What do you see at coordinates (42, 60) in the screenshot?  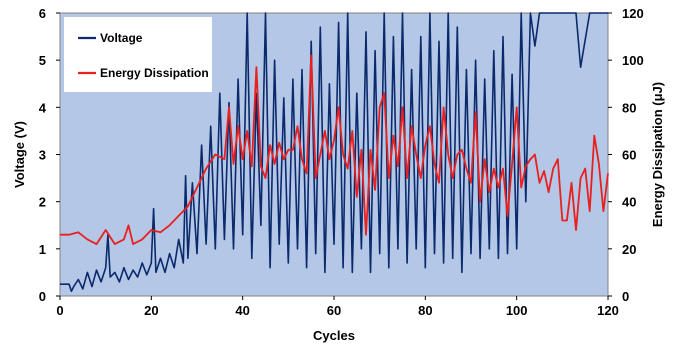 I see `y-left-tick-label: 5` at bounding box center [42, 60].